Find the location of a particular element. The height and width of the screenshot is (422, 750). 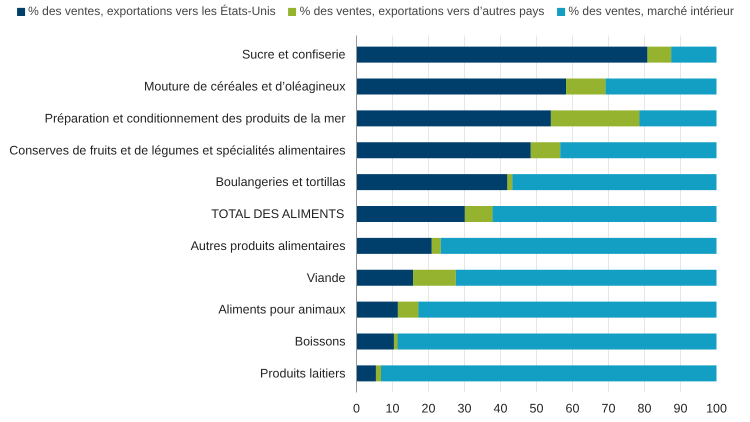

x-tick-label: 70 is located at coordinates (609, 409).